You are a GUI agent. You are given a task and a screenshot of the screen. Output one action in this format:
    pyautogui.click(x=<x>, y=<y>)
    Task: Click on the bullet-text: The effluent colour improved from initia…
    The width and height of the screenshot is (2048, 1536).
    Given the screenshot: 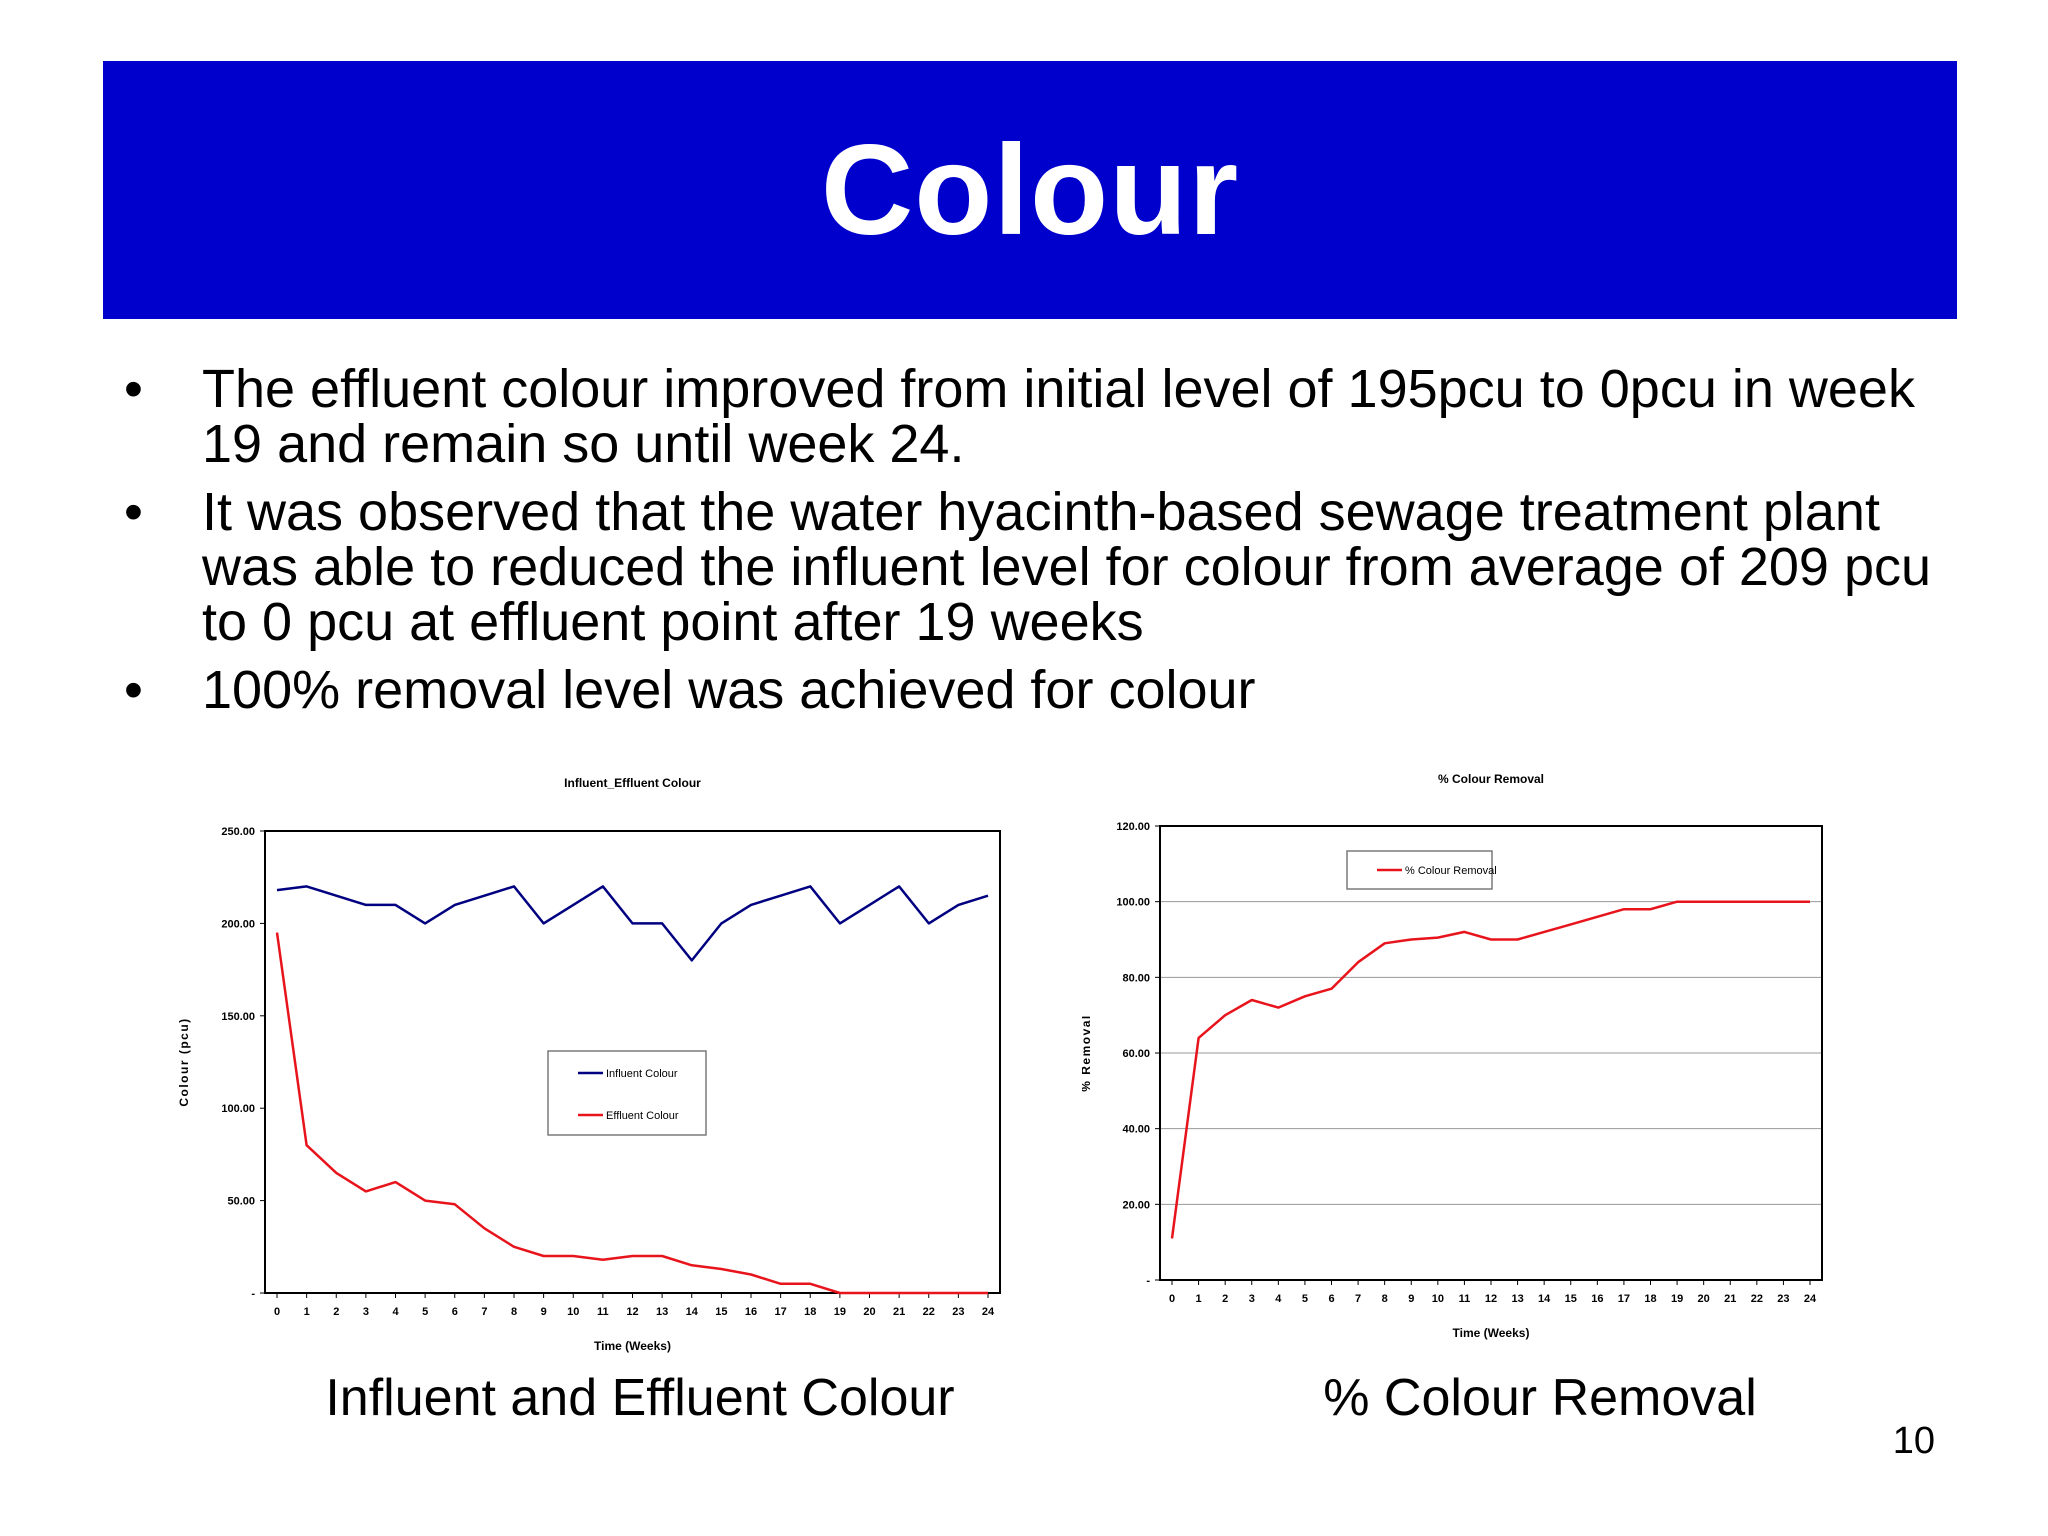 What is the action you would take?
    pyautogui.click(x=1058, y=416)
    